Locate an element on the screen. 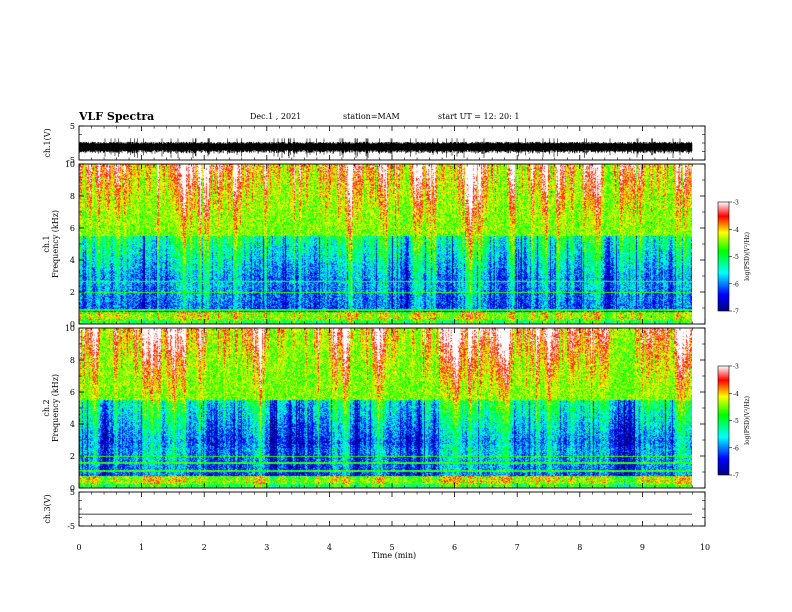 Image resolution: width=792 pixels, height=612 pixels. start-time-label: start UT = 12: 20: 1 is located at coordinates (479, 116).